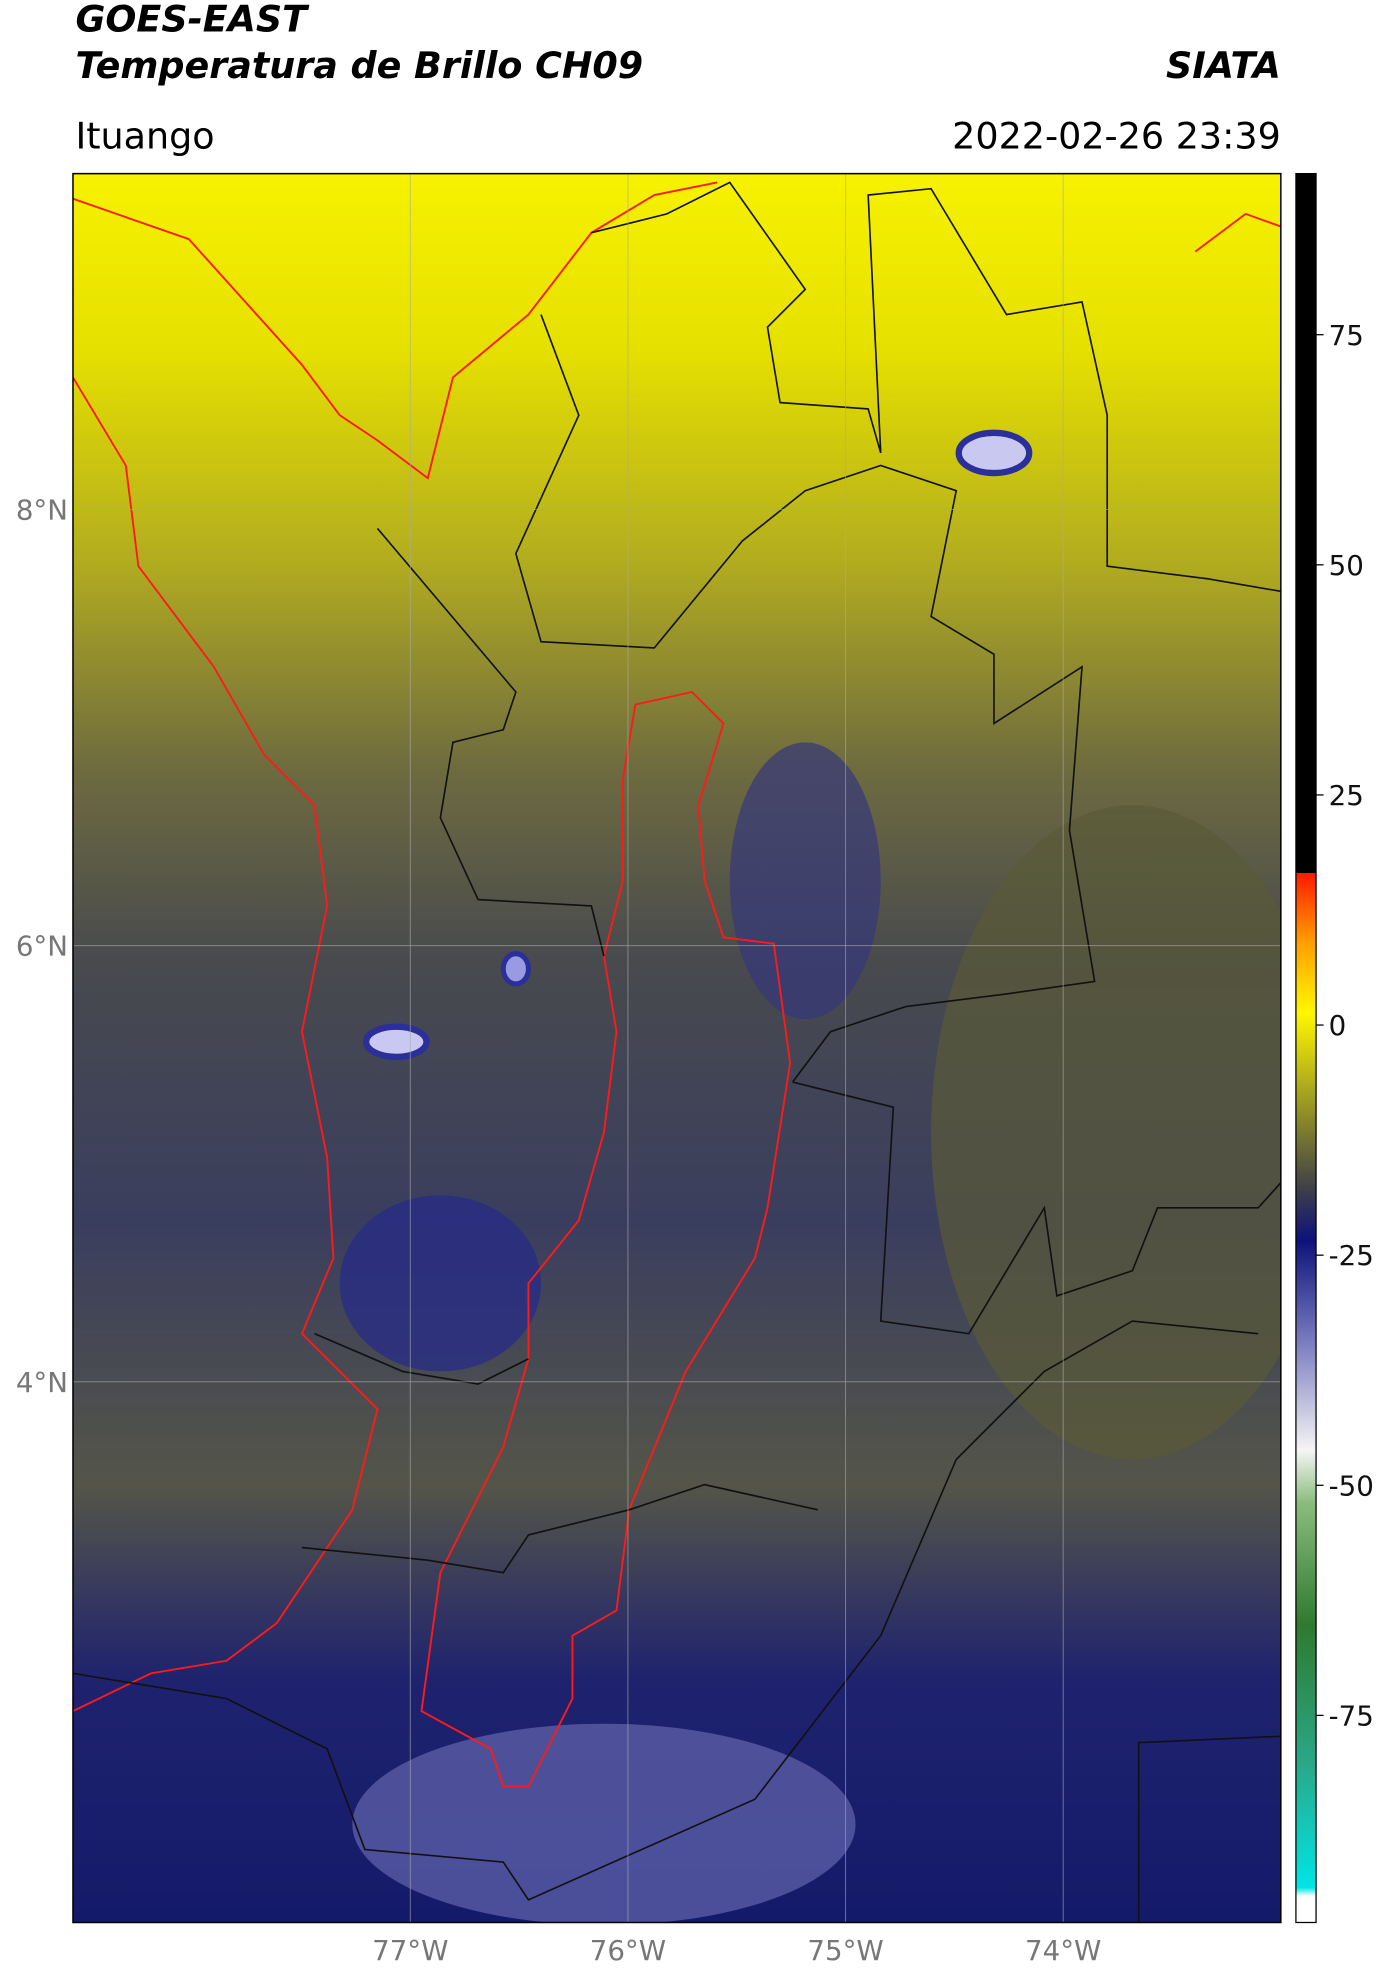 The width and height of the screenshot is (1384, 1981). I want to click on title: GOES-EAST, so click(192, 20).